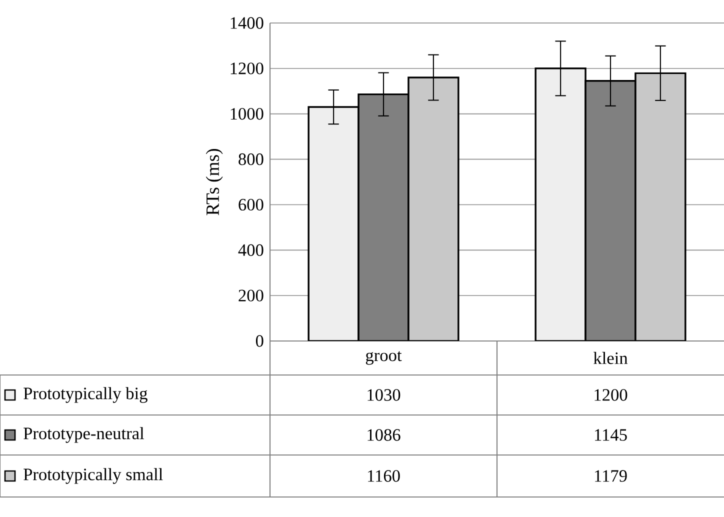 This screenshot has height=517, width=724. I want to click on legend-label: Prototypically big, so click(86, 395).